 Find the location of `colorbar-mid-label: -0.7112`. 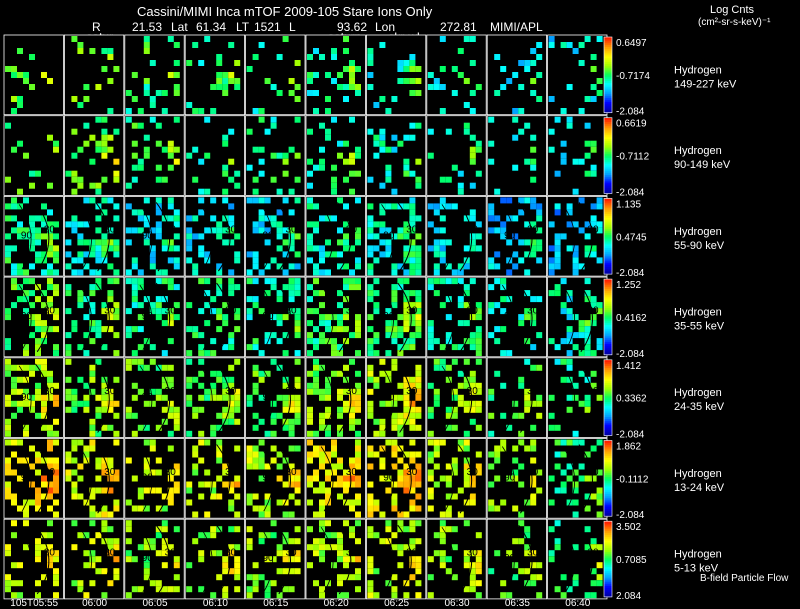

colorbar-mid-label: -0.7112 is located at coordinates (633, 157).